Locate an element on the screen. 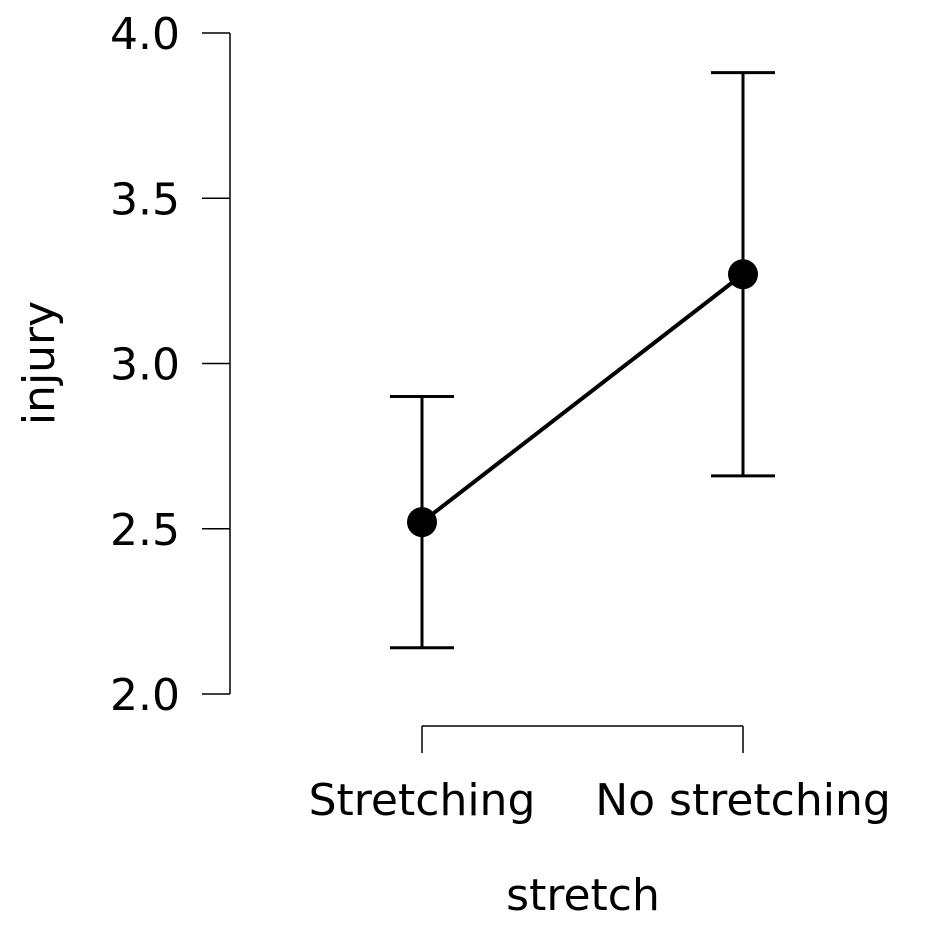  y-tick-label: 2.5 is located at coordinates (145, 530).